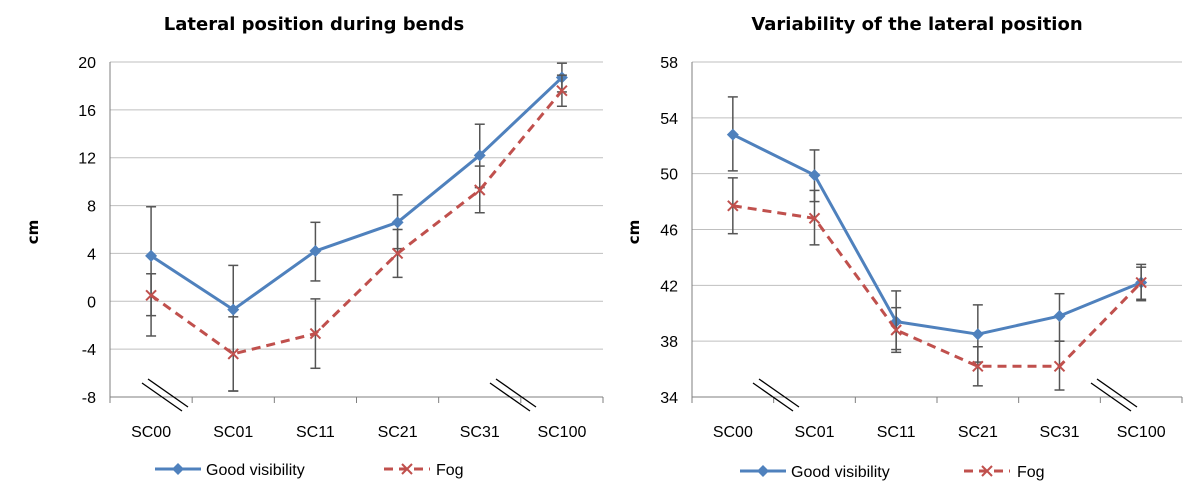  What do you see at coordinates (669, 231) in the screenshot?
I see `y-tick-label: 46` at bounding box center [669, 231].